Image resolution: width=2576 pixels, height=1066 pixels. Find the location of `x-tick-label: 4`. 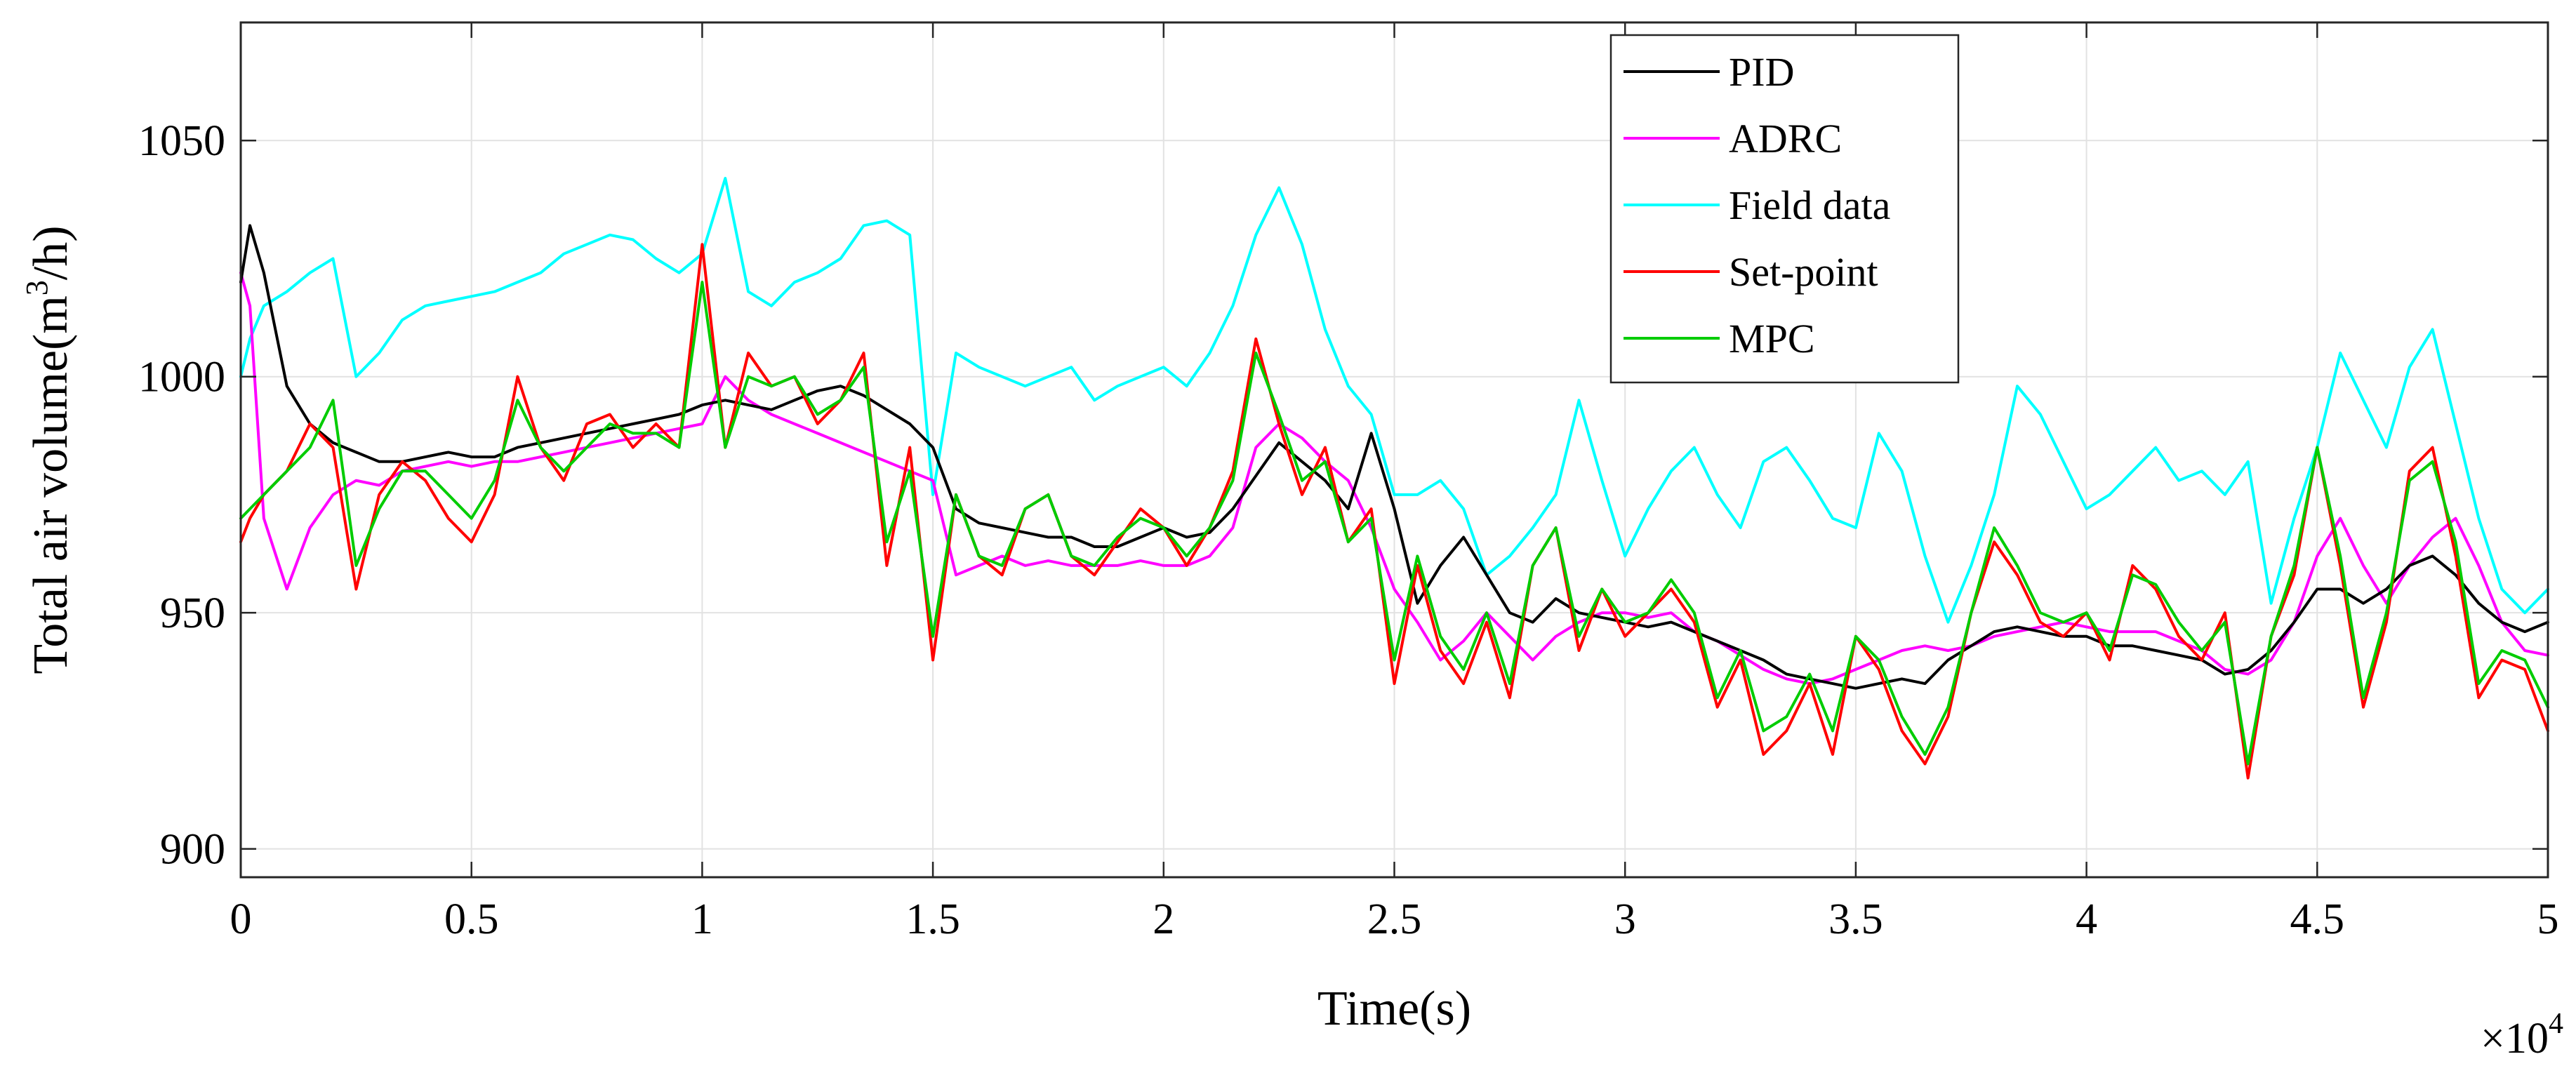

x-tick-label: 4 is located at coordinates (2087, 919).